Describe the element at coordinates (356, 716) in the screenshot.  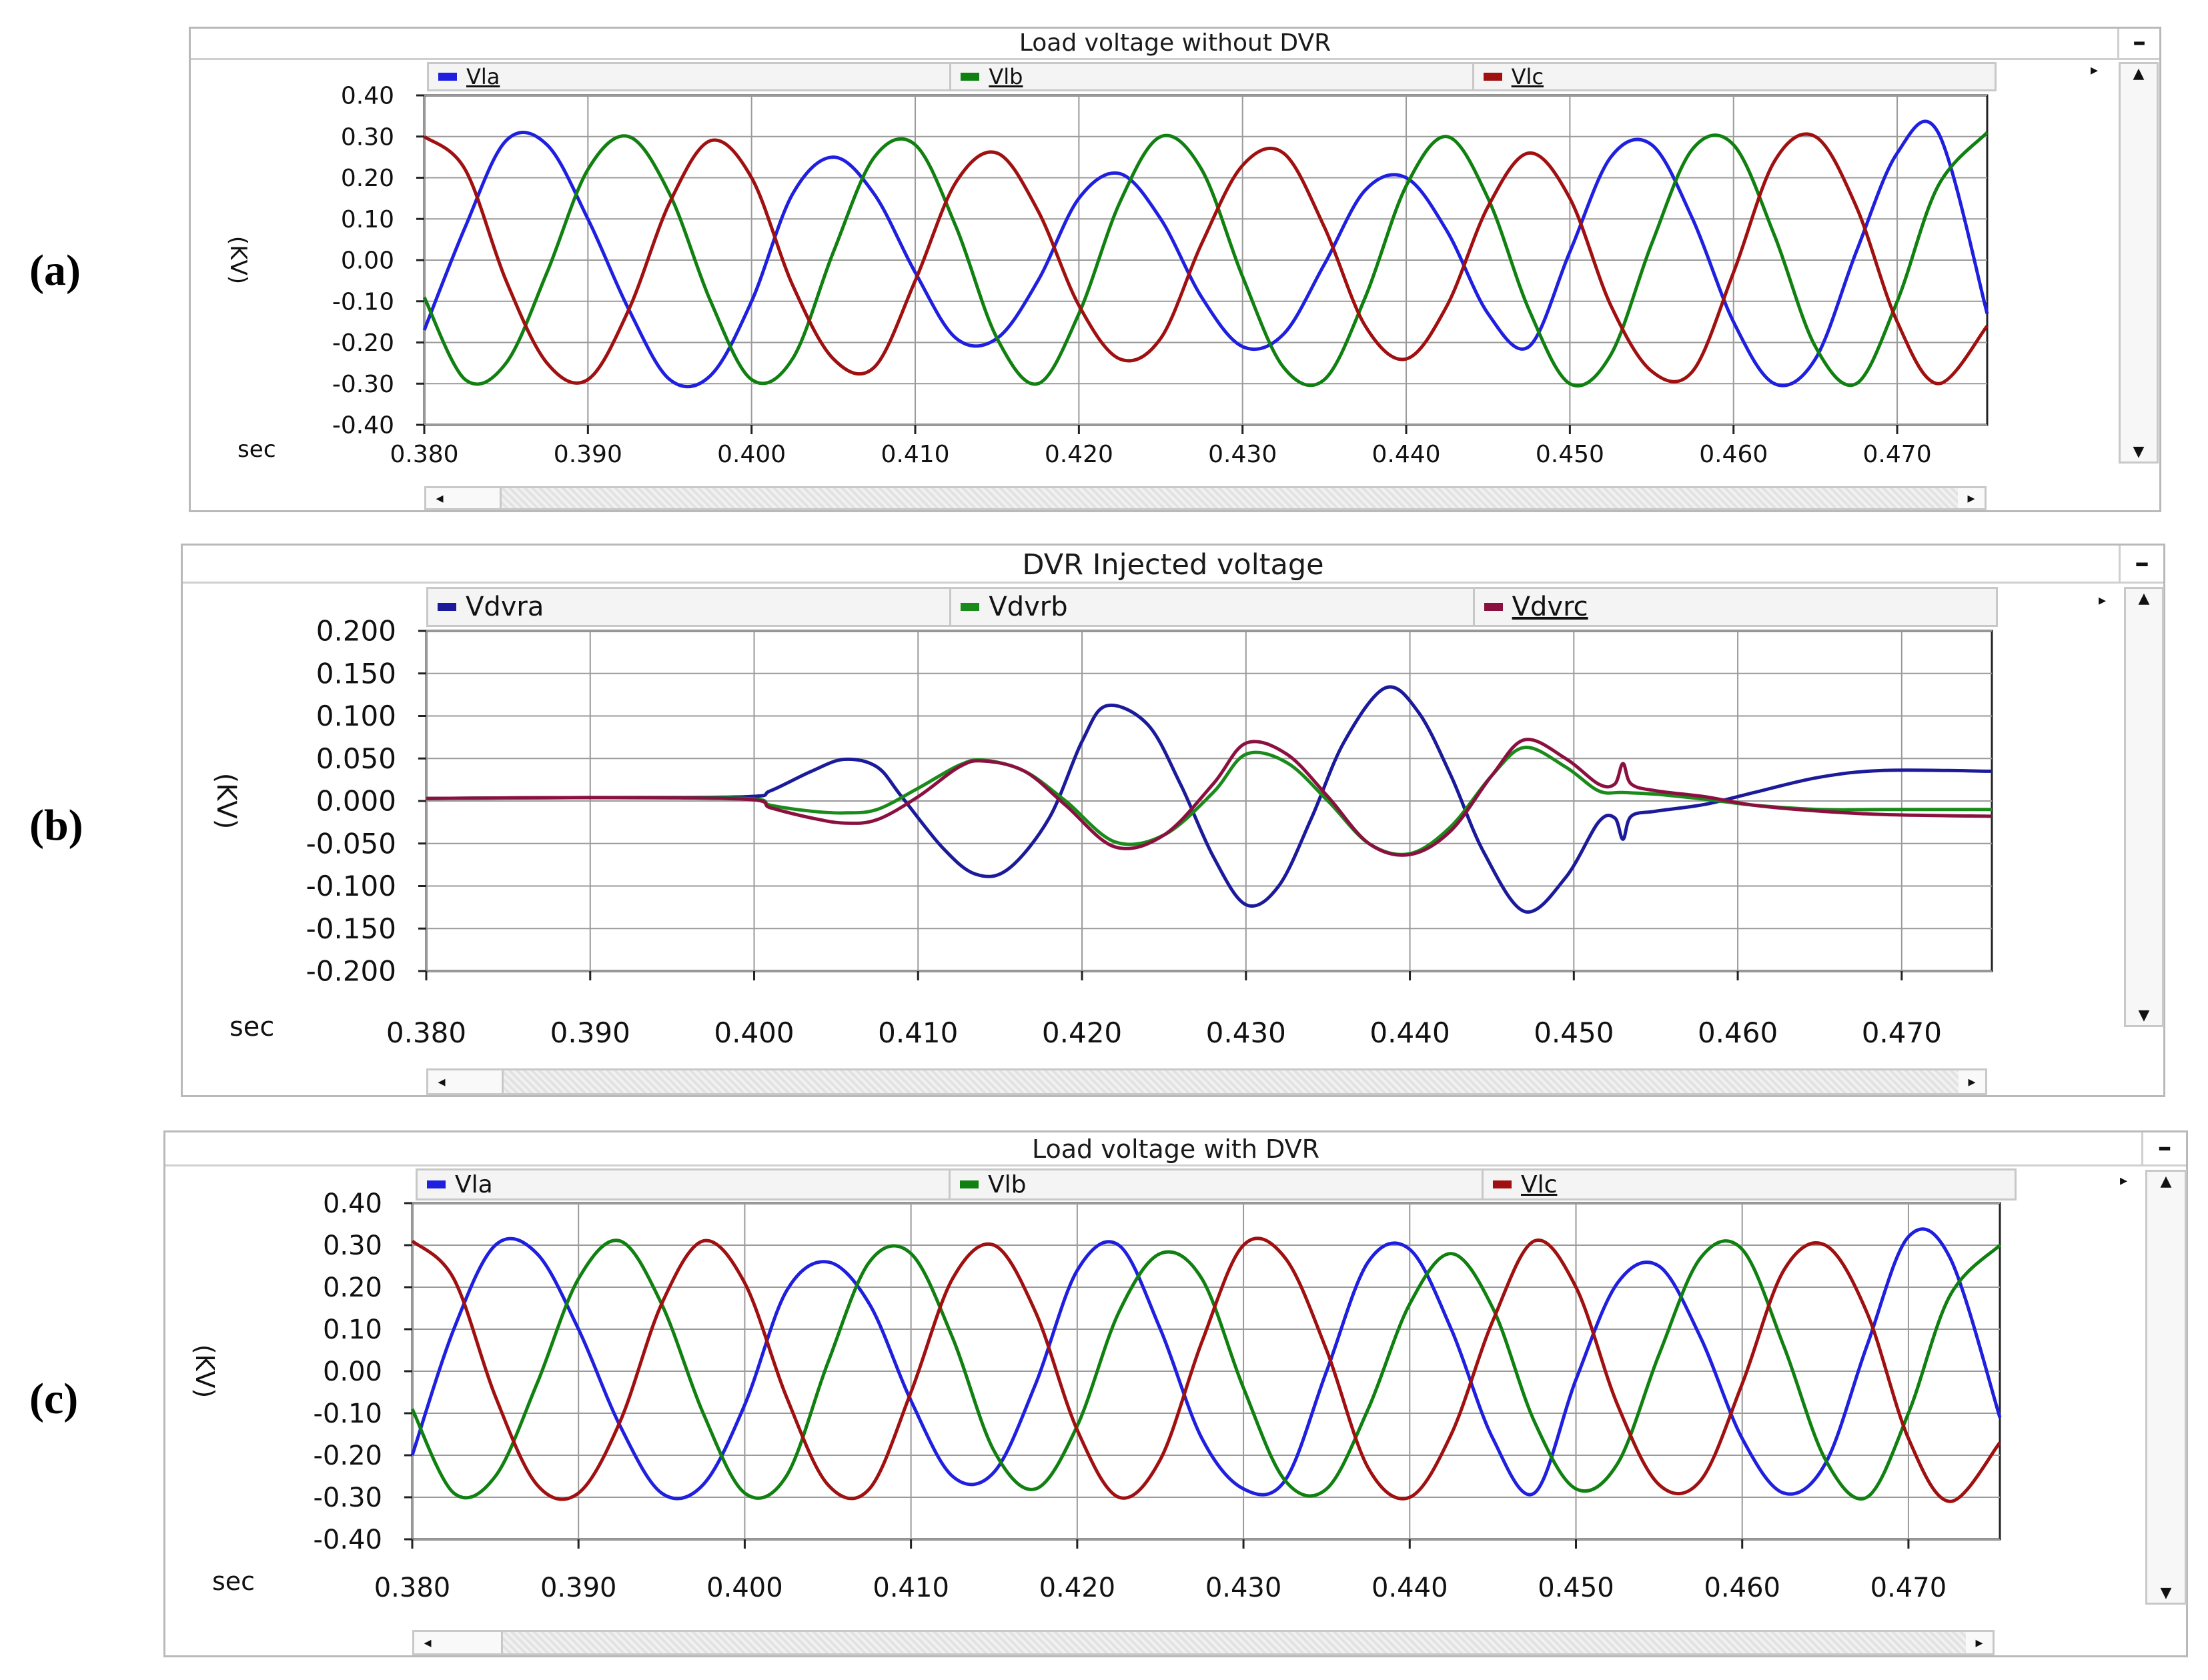
I see `y-tick-label: 0.100` at that location.